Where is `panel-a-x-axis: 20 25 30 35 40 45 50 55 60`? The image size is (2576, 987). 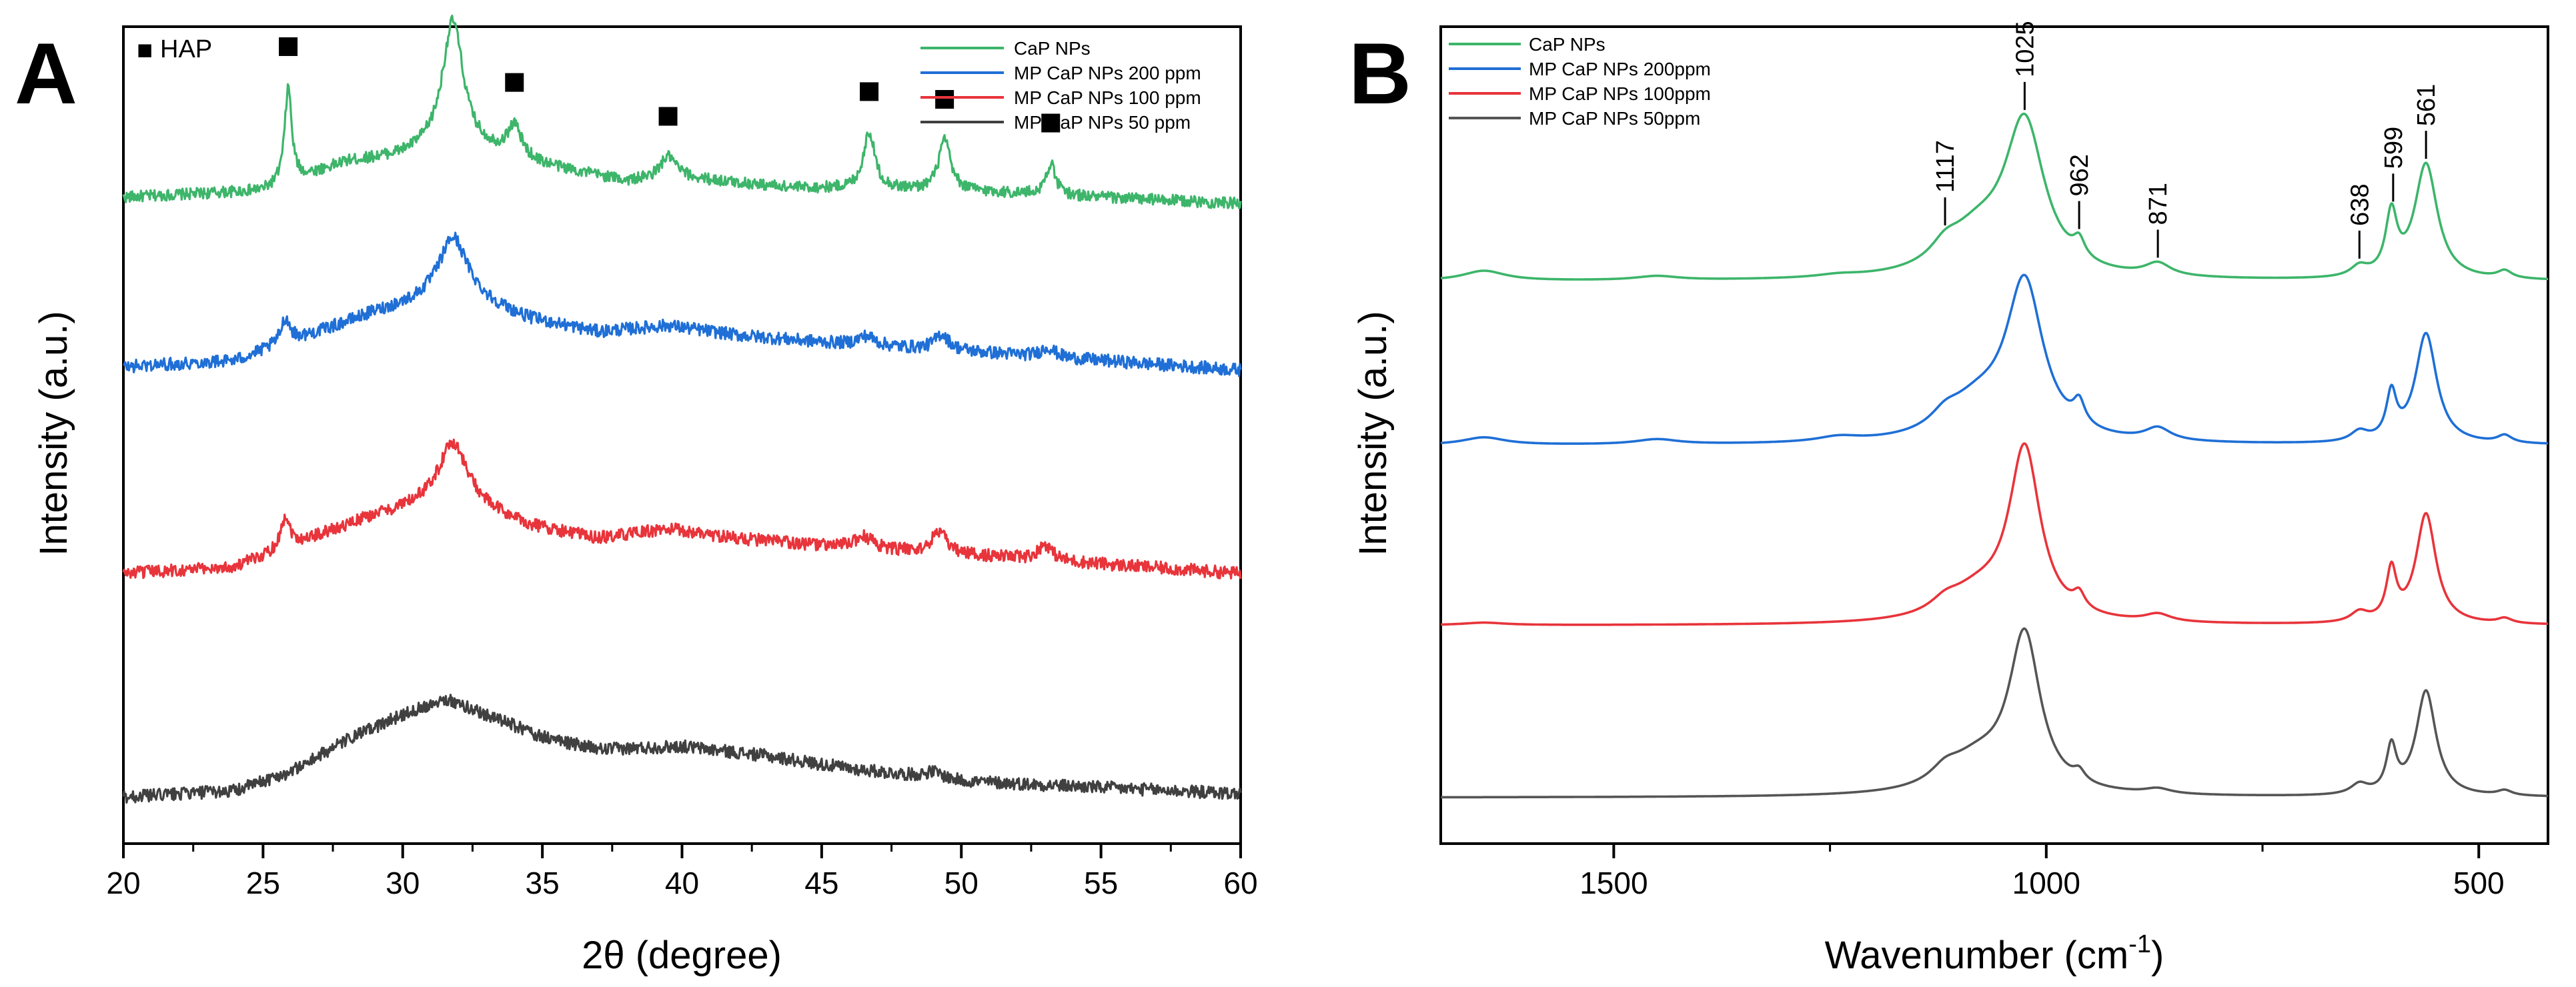
panel-a-x-axis: 20 25 30 35 40 45 50 55 60 is located at coordinates (682, 872).